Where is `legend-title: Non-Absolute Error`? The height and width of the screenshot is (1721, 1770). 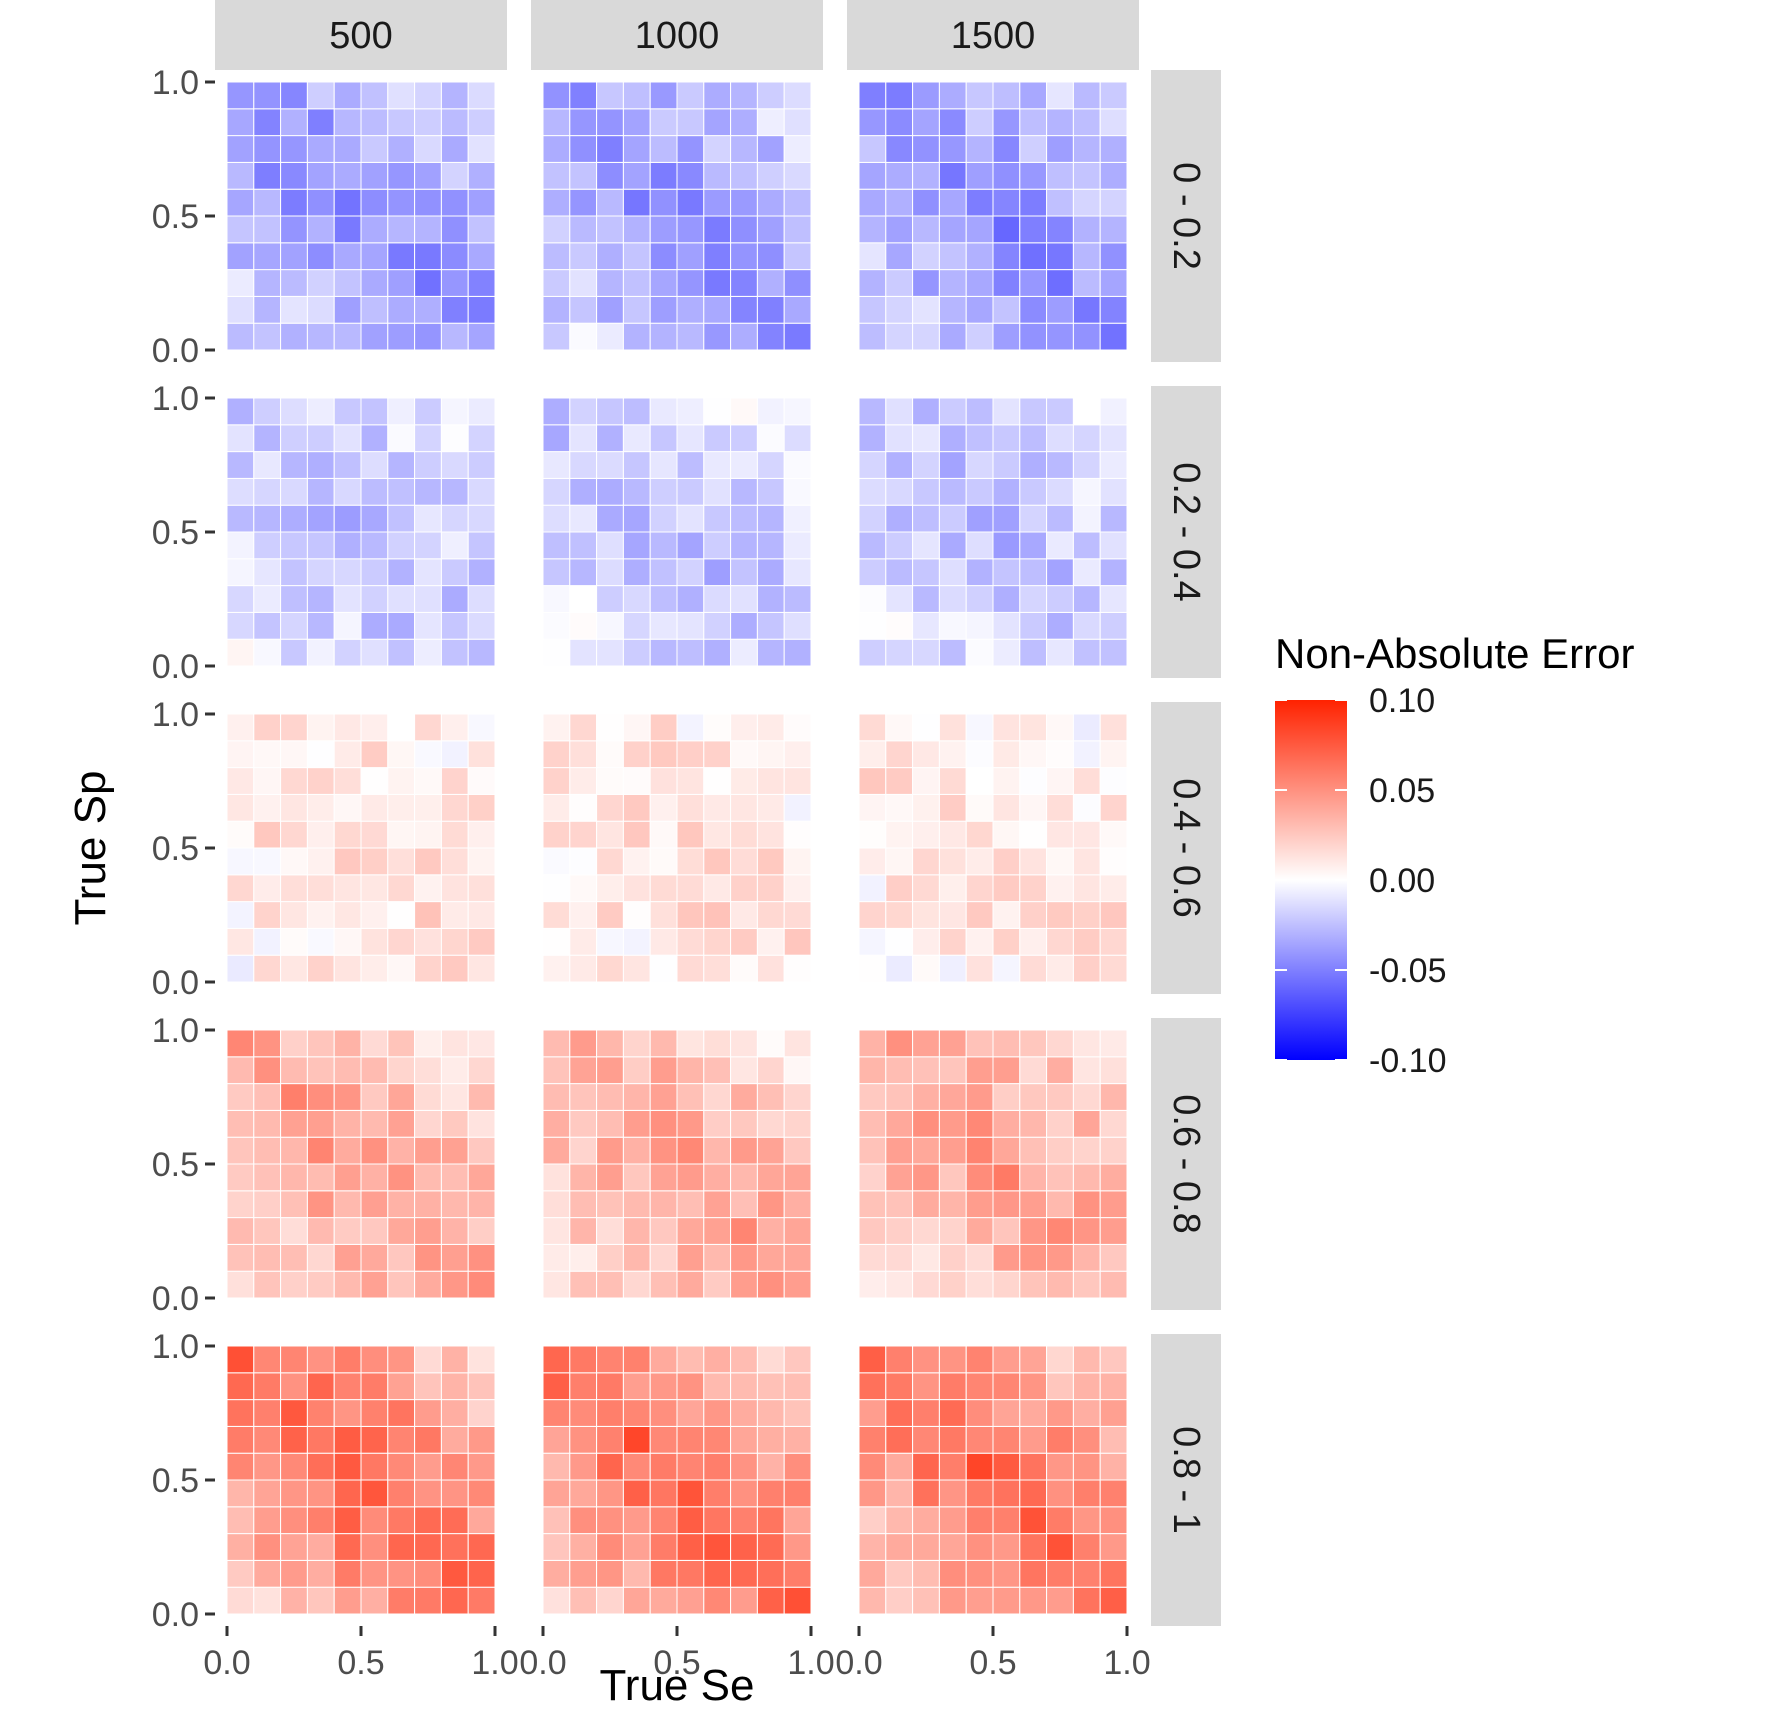
legend-title: Non-Absolute Error is located at coordinates (1454, 653).